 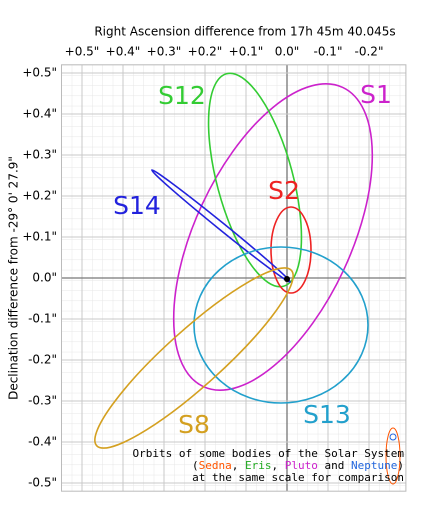 I want to click on note-part: ), so click(x=400, y=465).